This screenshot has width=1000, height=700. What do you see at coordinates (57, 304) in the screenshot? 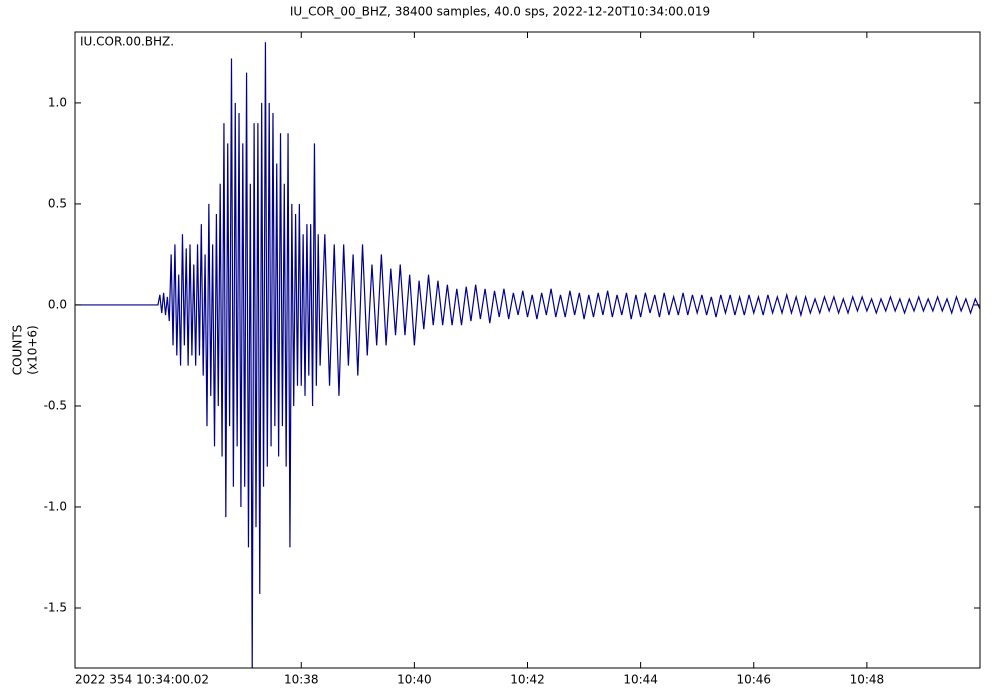
I see `y-tick-label: 0.0` at bounding box center [57, 304].